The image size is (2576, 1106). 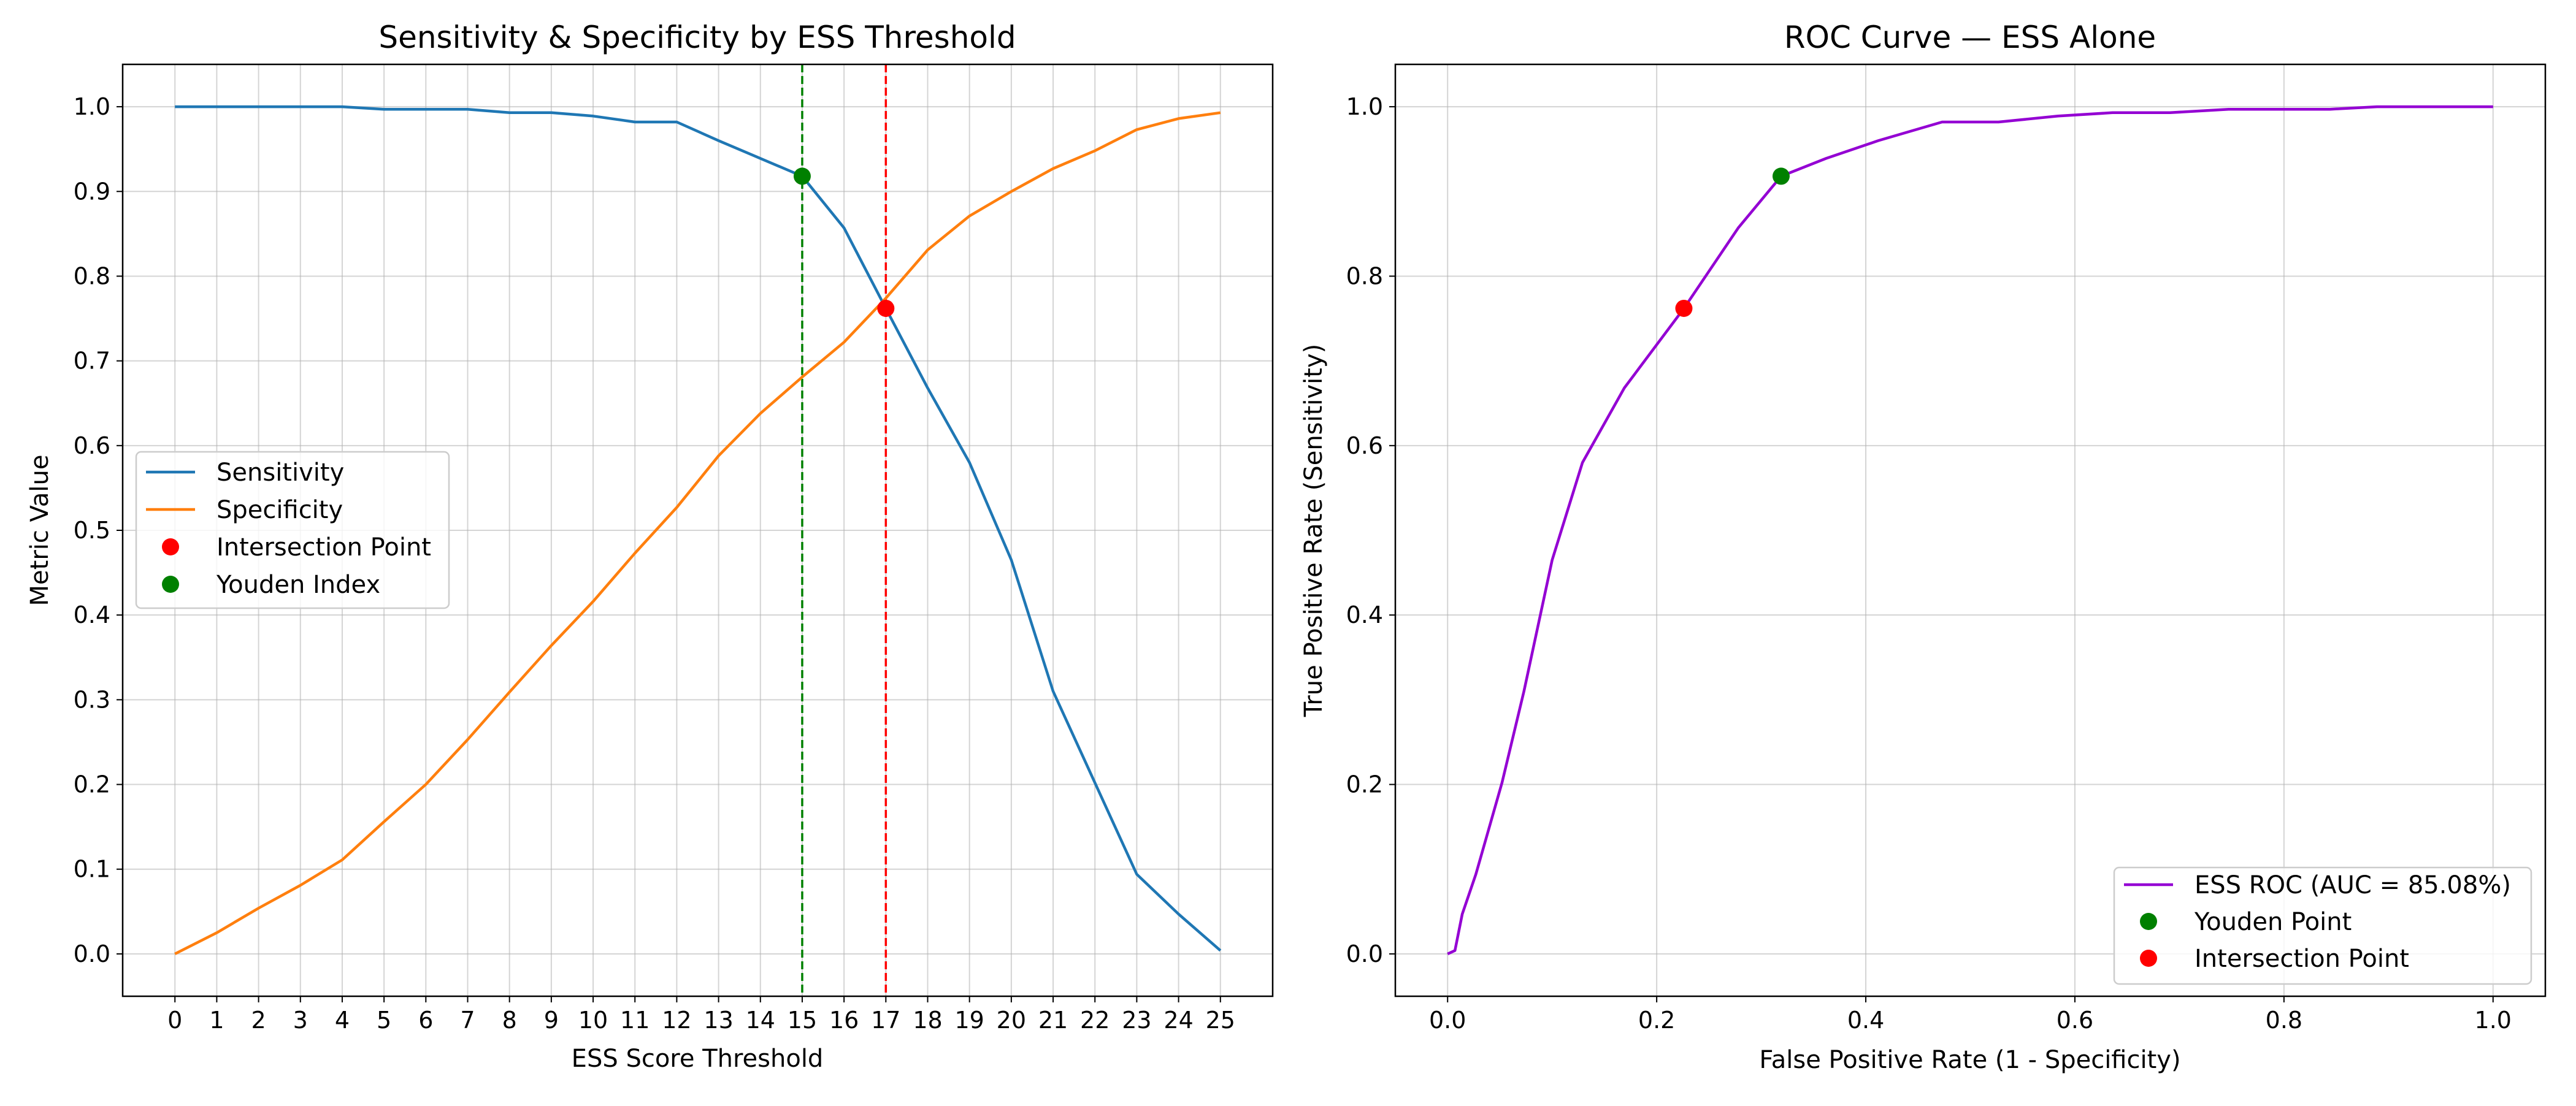 I want to click on x-tick-label: 1, so click(x=216, y=1020).